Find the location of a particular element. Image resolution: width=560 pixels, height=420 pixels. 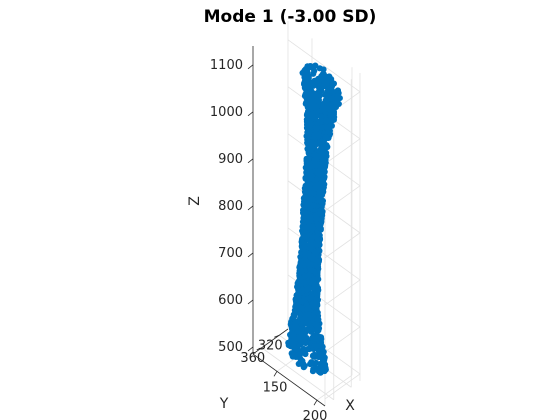

chart-title: Mode 1 (-3.00 SD) is located at coordinates (290, 17).